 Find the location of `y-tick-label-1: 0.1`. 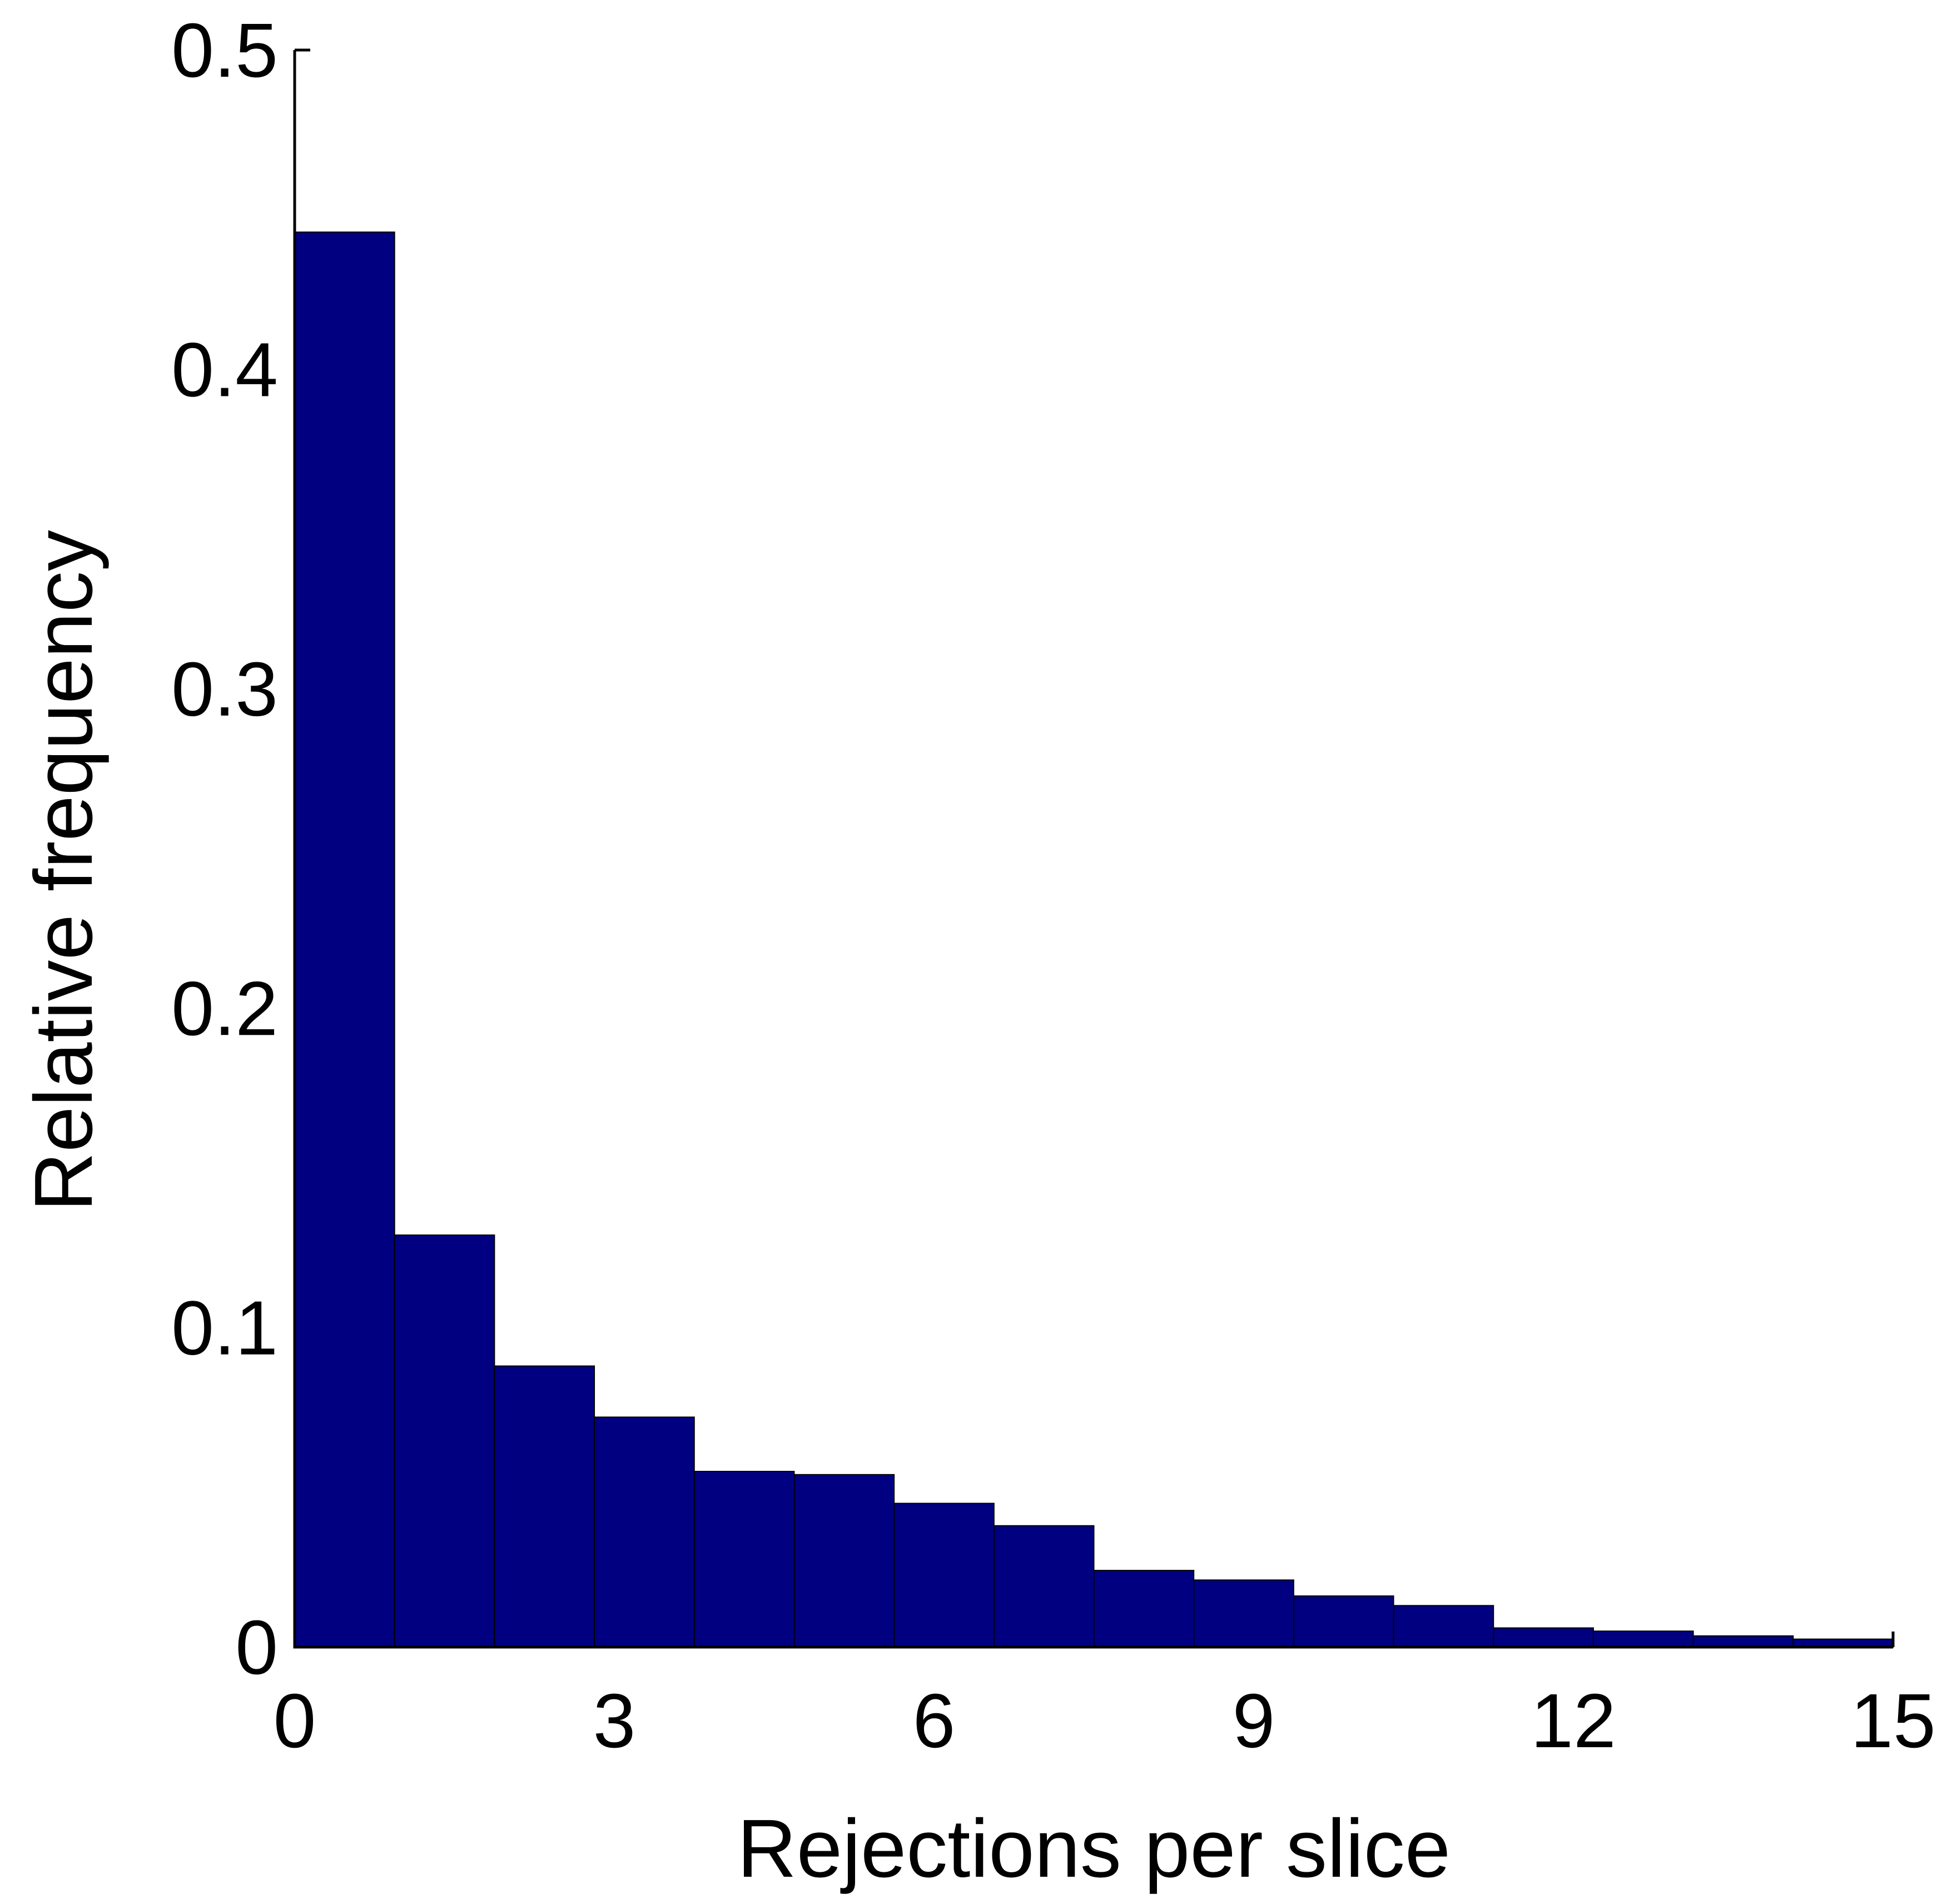

y-tick-label-1: 0.1 is located at coordinates (224, 1329).